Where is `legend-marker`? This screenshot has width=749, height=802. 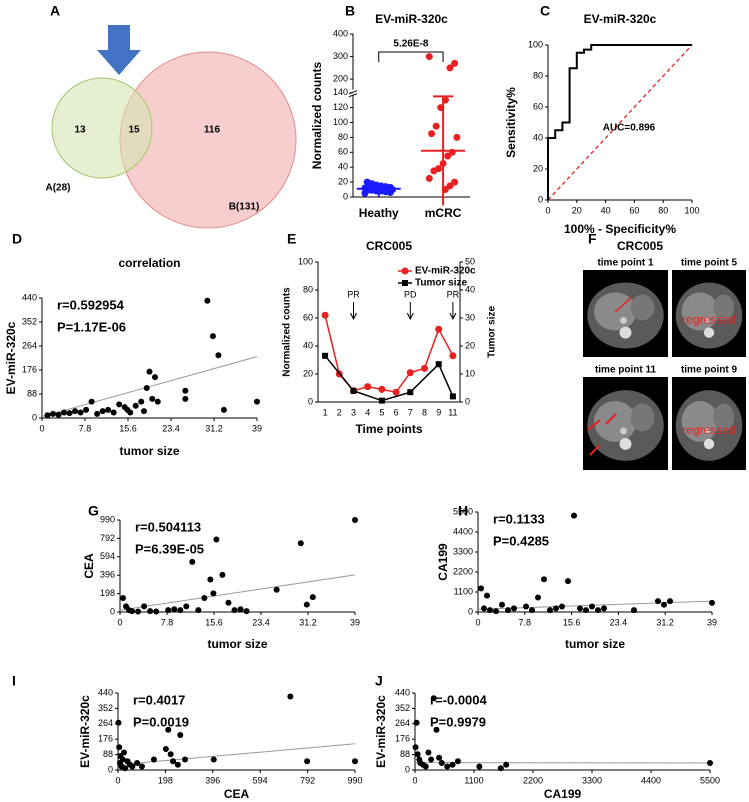 legend-marker is located at coordinates (405, 271).